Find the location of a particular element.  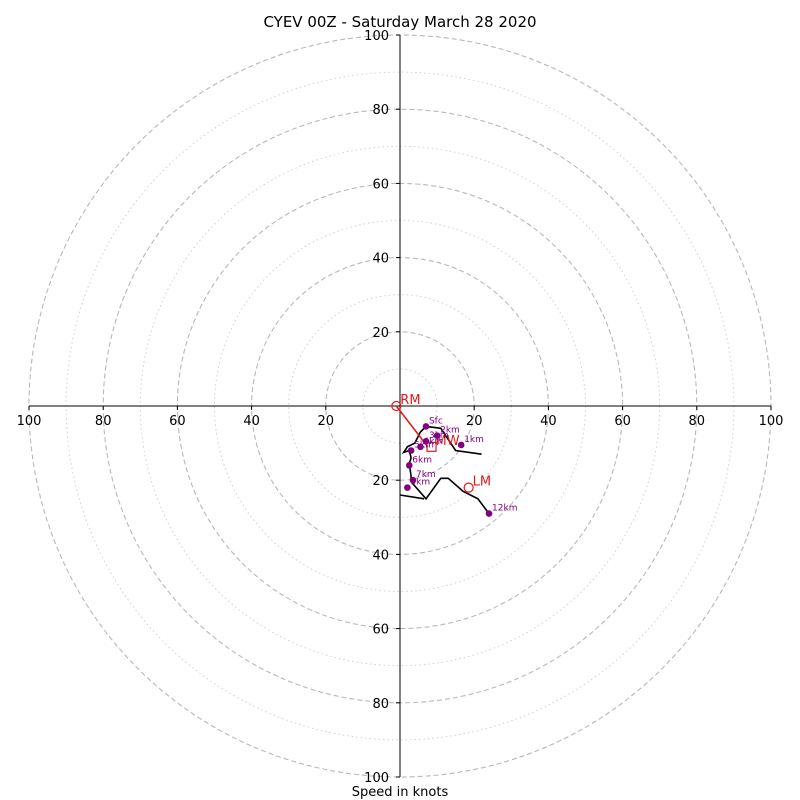

height-marker-label: 9km is located at coordinates (420, 483).